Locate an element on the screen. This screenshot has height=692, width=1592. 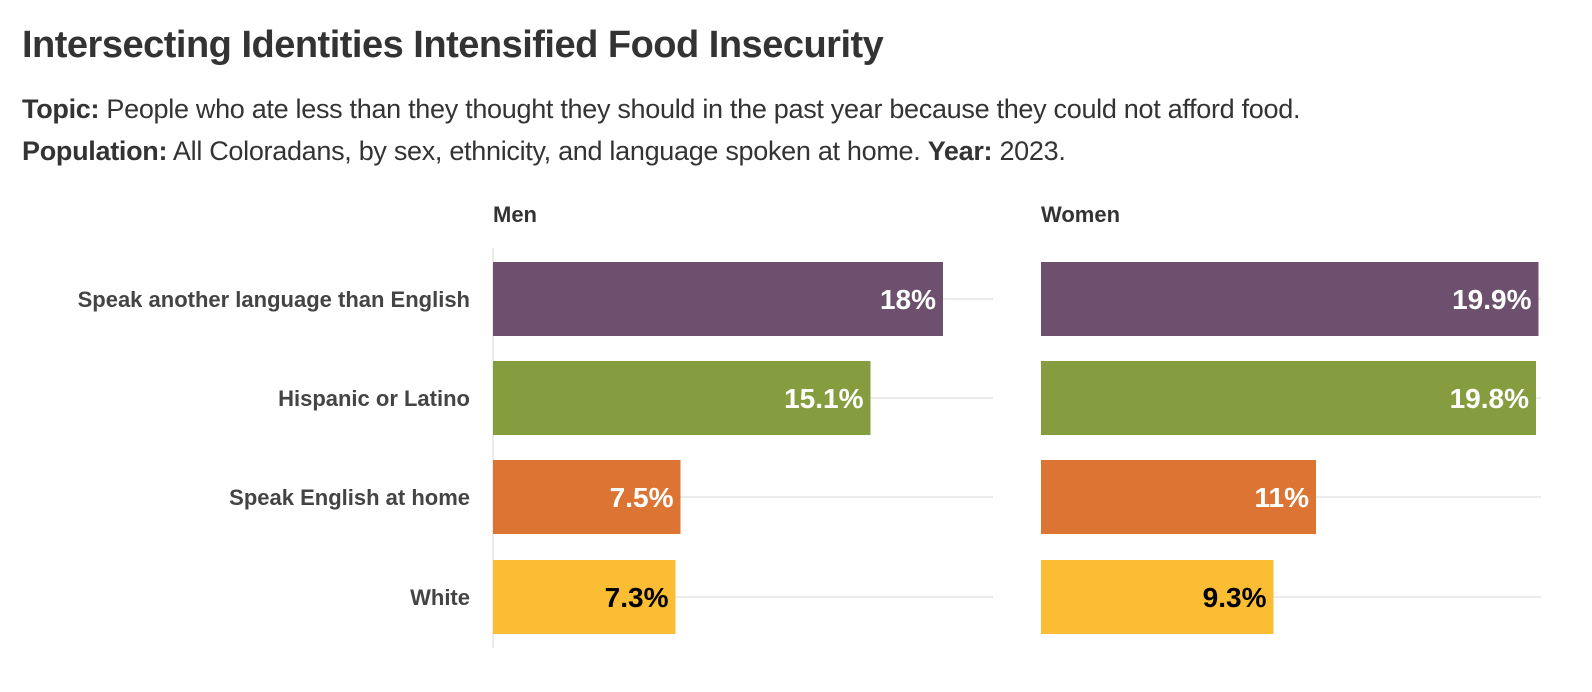
bar-value-label: 9.3% is located at coordinates (1235, 597).